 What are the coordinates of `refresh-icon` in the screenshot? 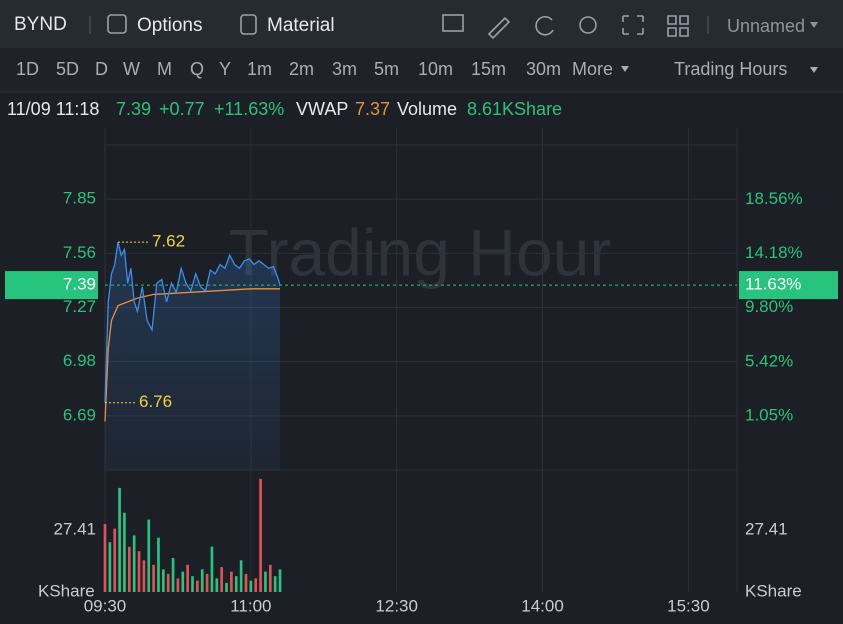 It's located at (544, 25).